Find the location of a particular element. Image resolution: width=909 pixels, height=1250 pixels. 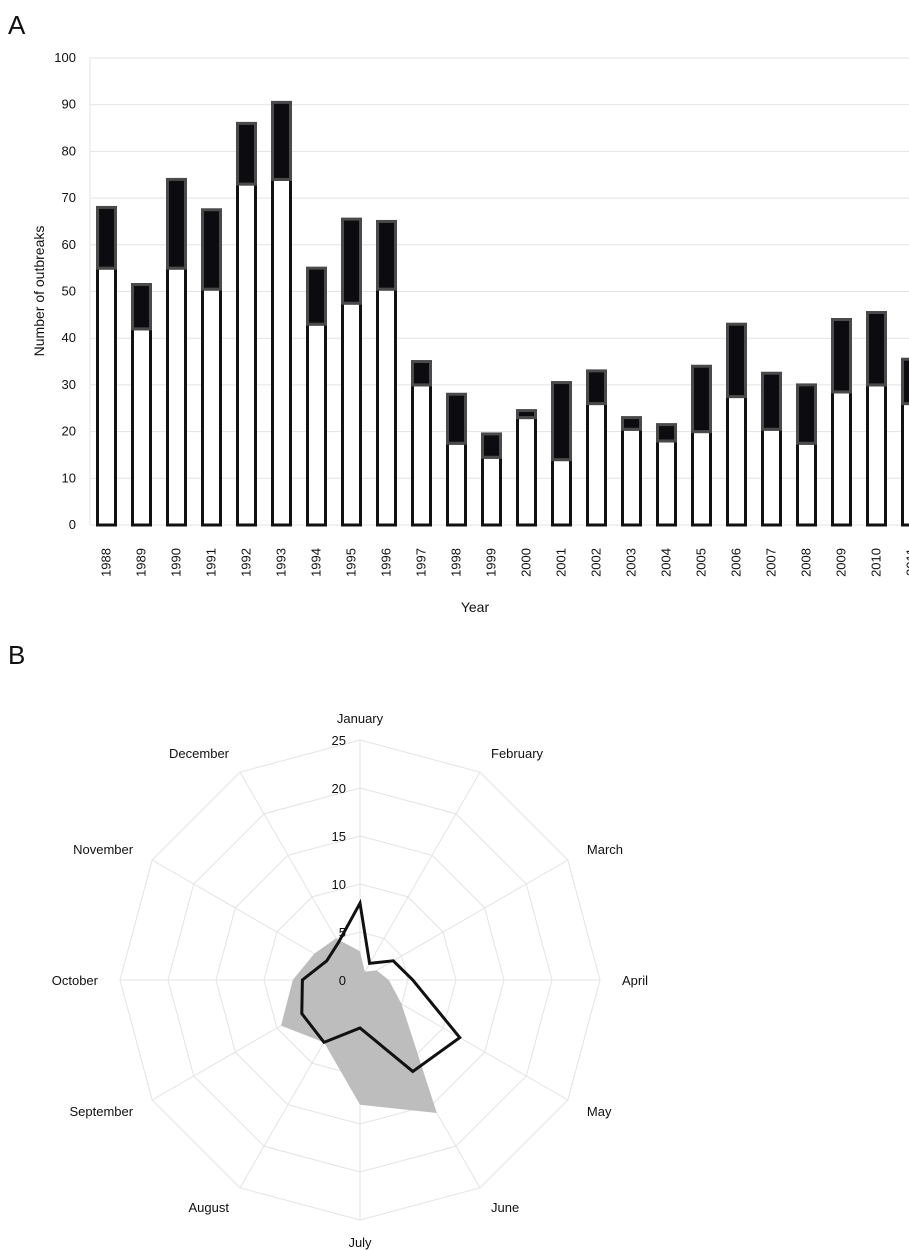

x-tick-label: 1996 is located at coordinates (386, 562).